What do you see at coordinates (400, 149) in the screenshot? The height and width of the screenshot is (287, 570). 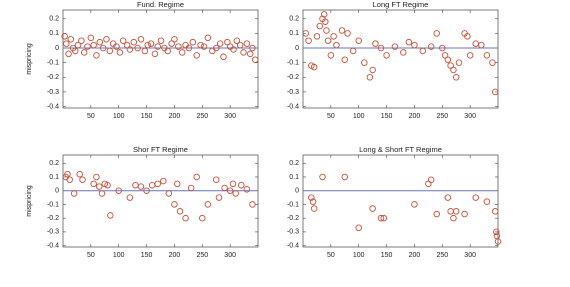 I see `chart-title: Long & Short FT Regime` at bounding box center [400, 149].